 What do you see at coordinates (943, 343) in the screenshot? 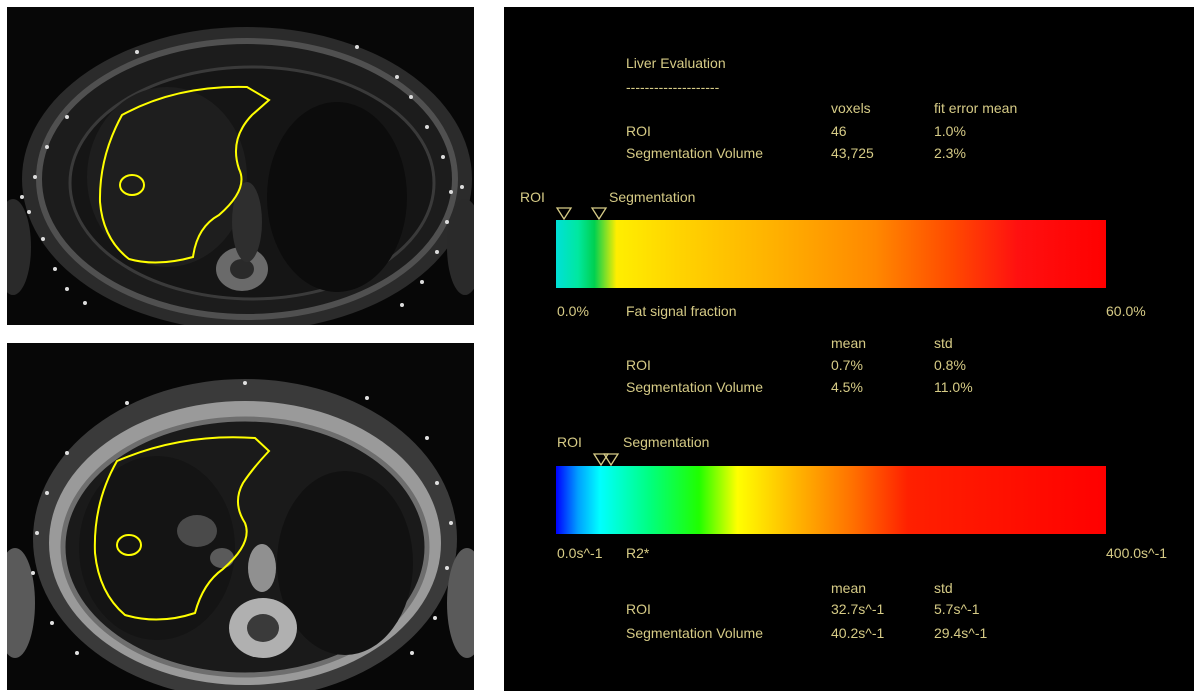
I see `fat-col-header-std: std` at bounding box center [943, 343].